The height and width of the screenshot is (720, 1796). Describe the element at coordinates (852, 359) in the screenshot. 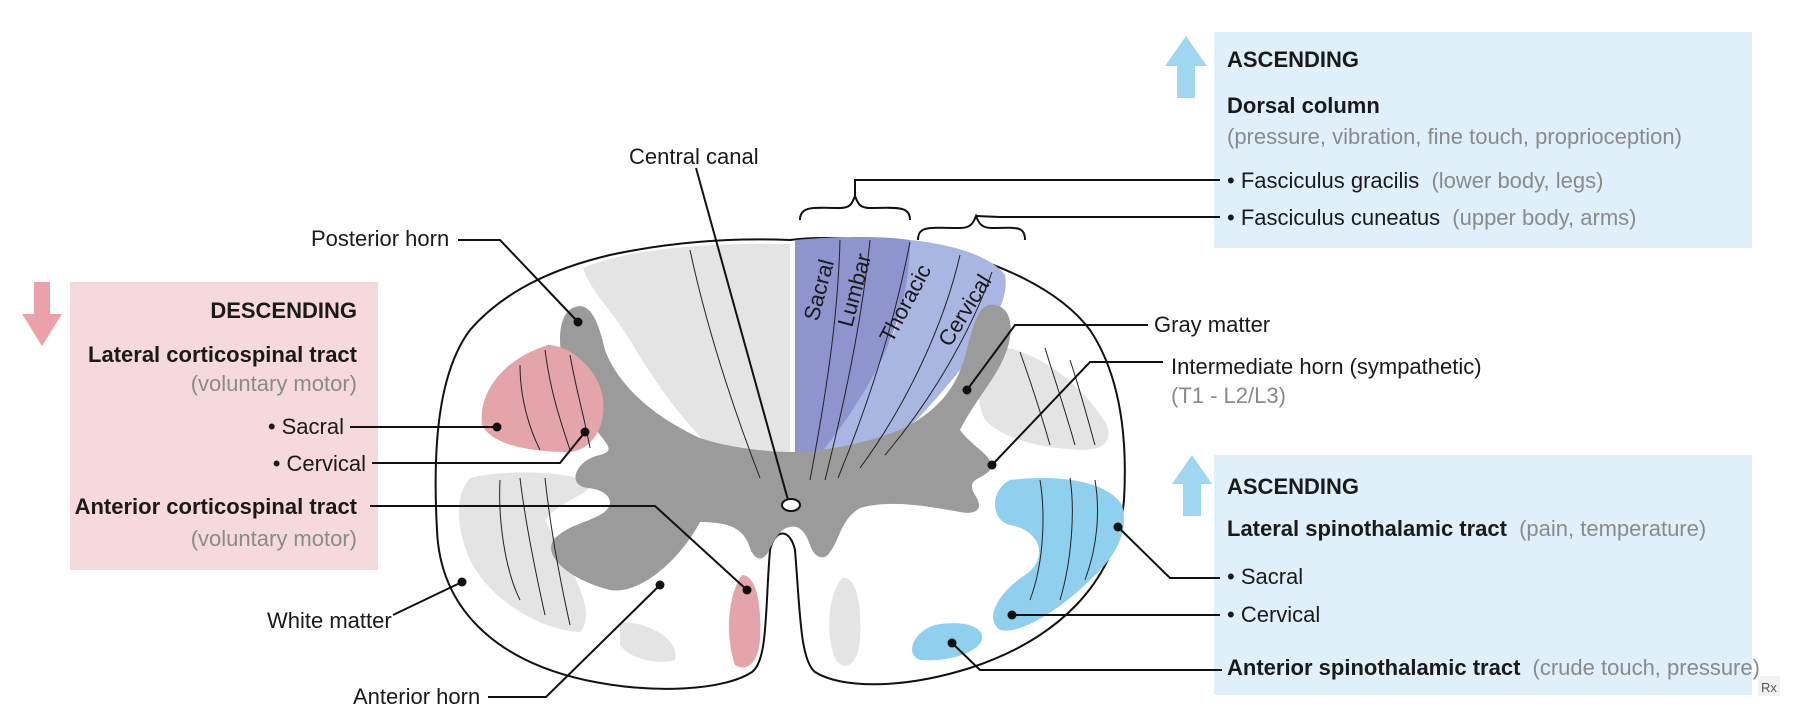

I see `dorsal-column-gracilis` at that location.